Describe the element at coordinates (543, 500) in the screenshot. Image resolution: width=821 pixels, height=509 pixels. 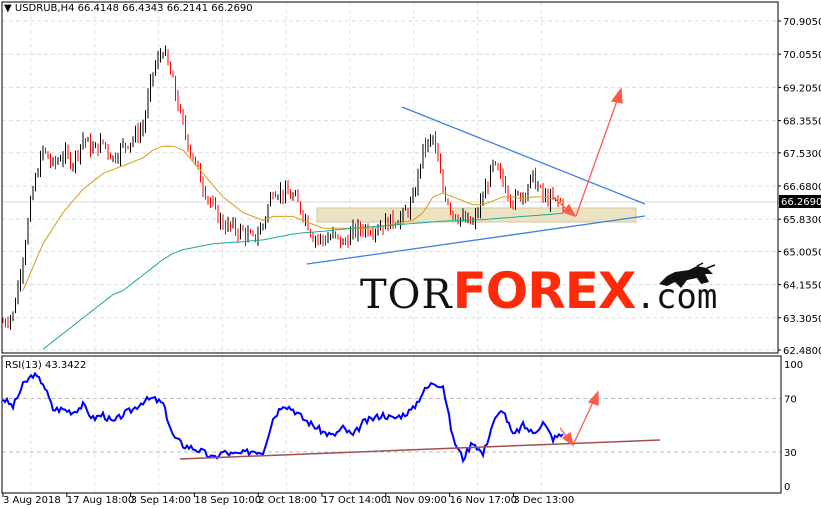
I see `time-tick-label: 3 Dec 13:00` at that location.